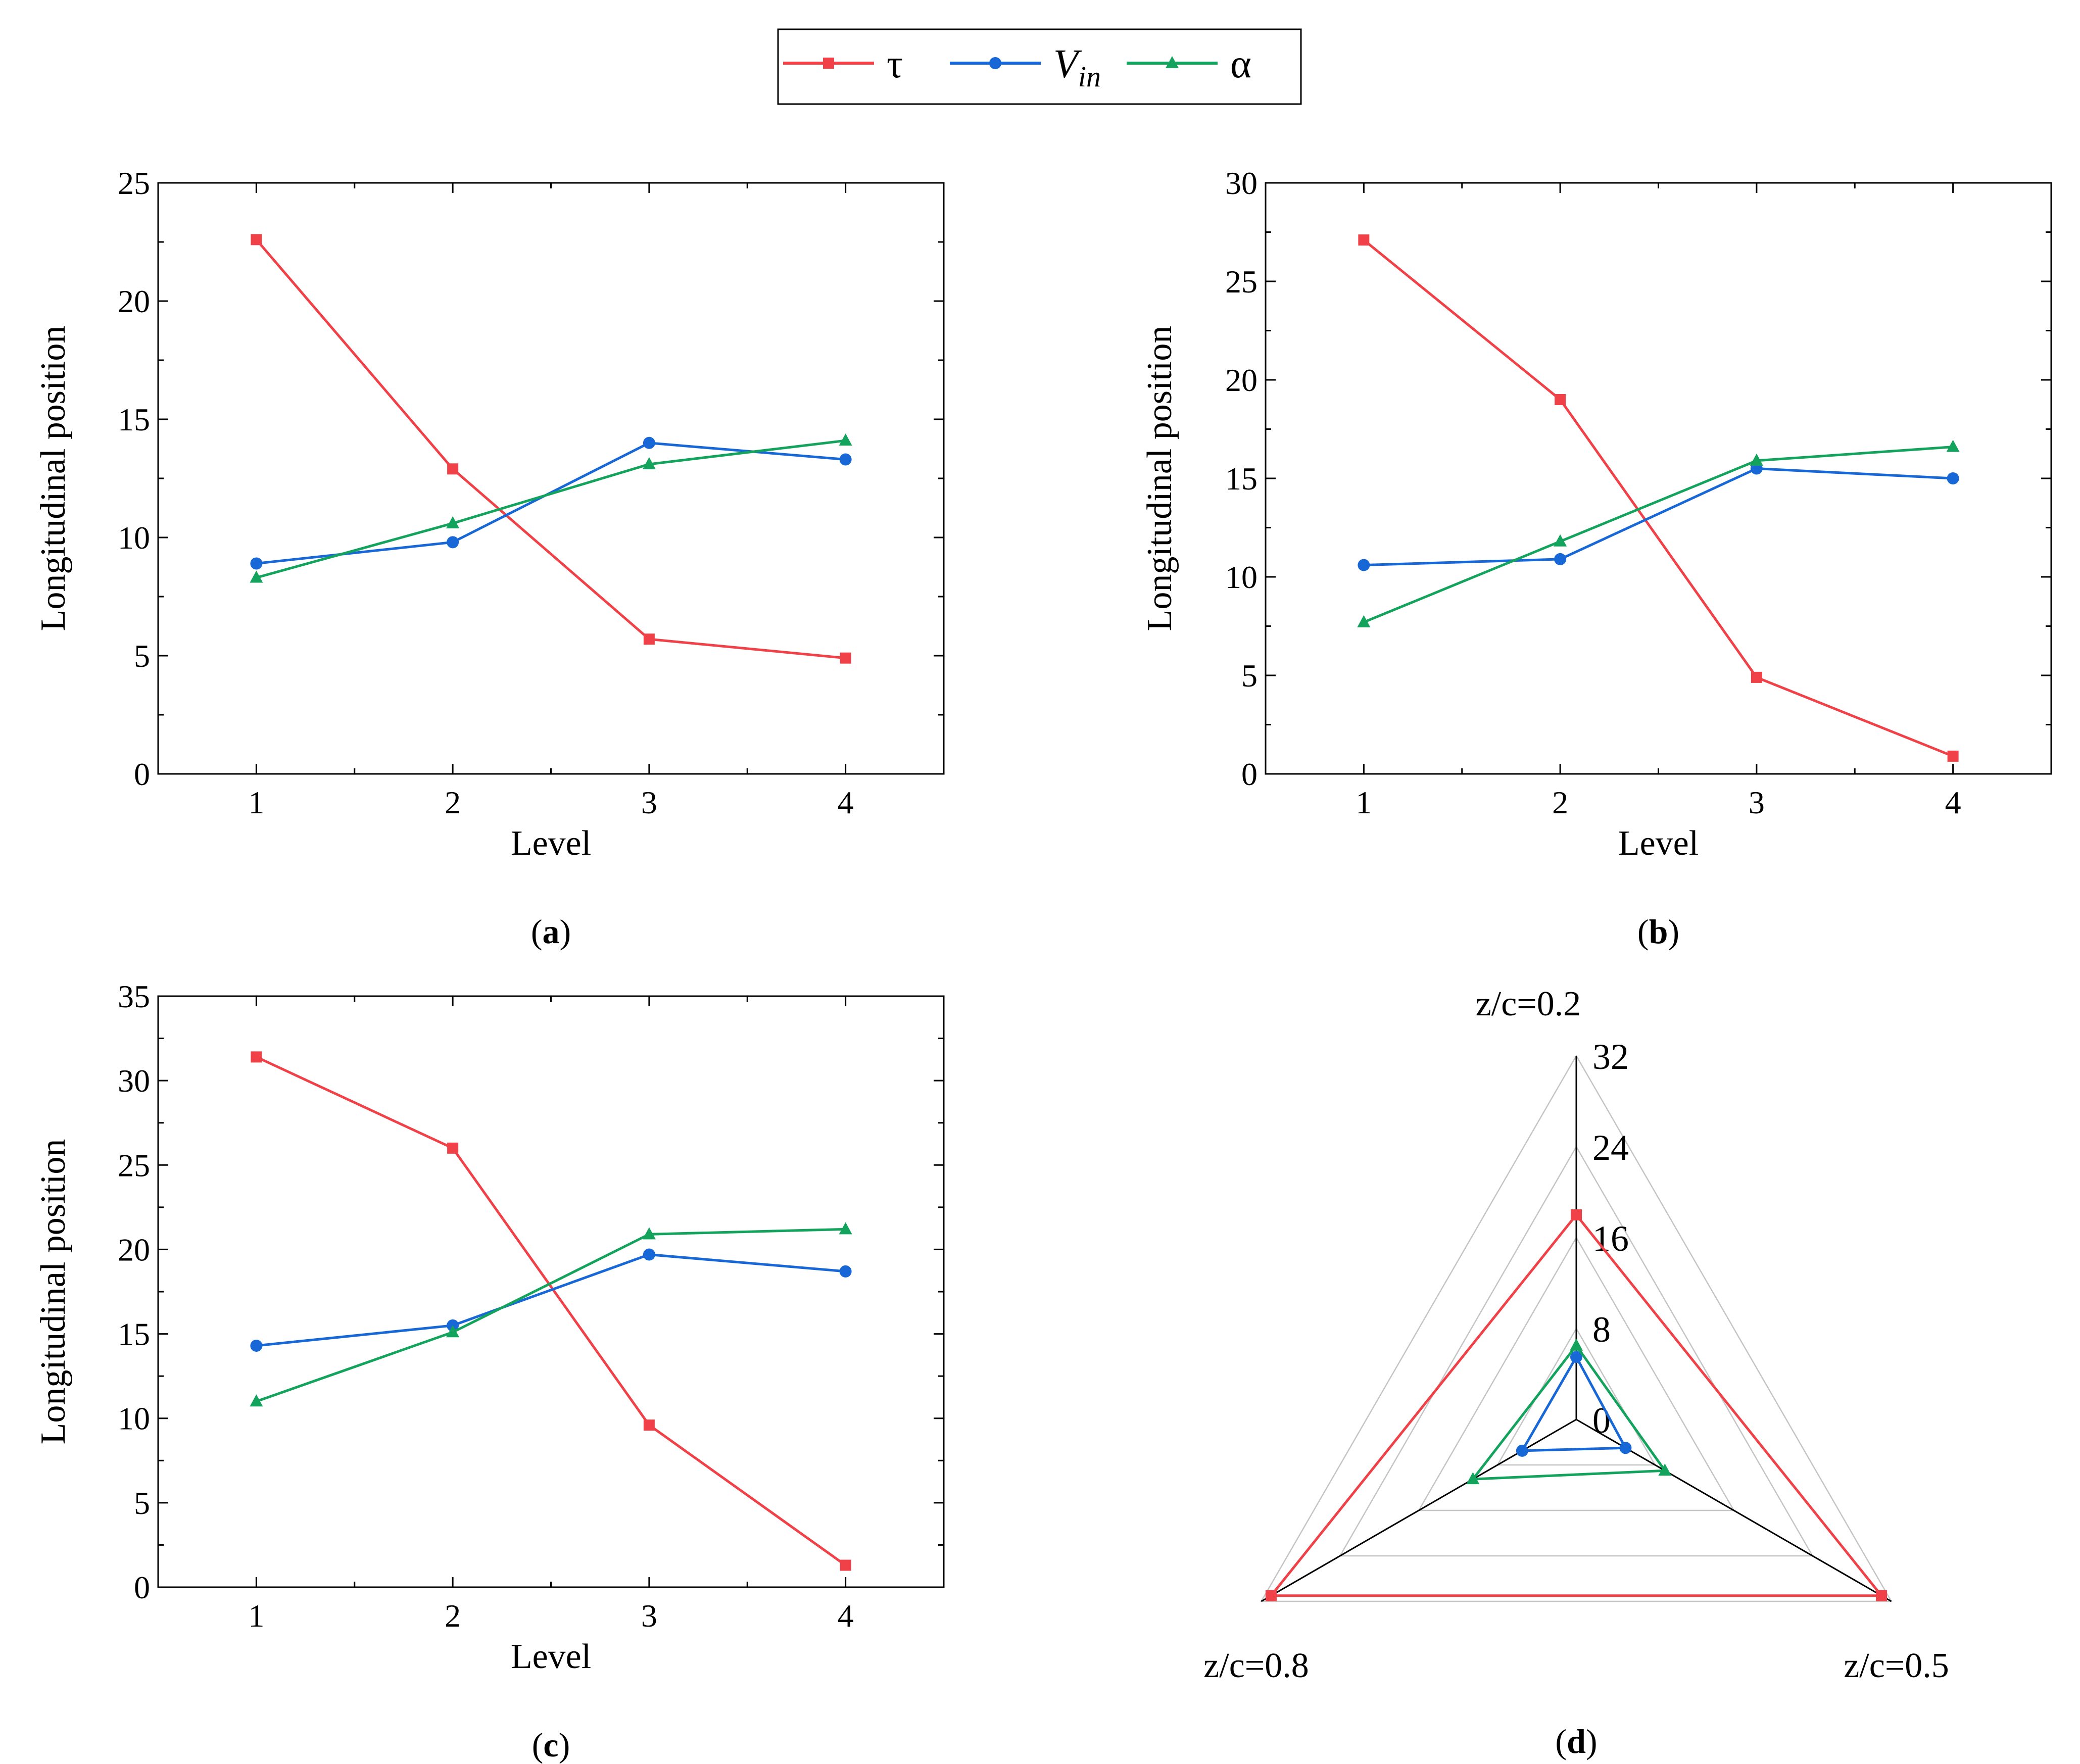 The width and height of the screenshot is (2080, 1764). What do you see at coordinates (134, 419) in the screenshot?
I see `y-tick-label: 15` at bounding box center [134, 419].